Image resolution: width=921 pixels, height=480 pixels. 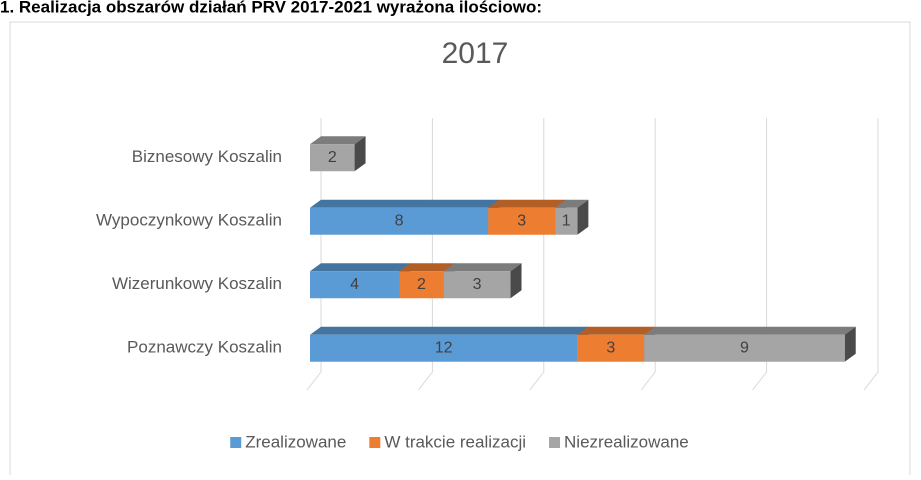 What do you see at coordinates (475, 53) in the screenshot?
I see `chart-title: 2017` at bounding box center [475, 53].